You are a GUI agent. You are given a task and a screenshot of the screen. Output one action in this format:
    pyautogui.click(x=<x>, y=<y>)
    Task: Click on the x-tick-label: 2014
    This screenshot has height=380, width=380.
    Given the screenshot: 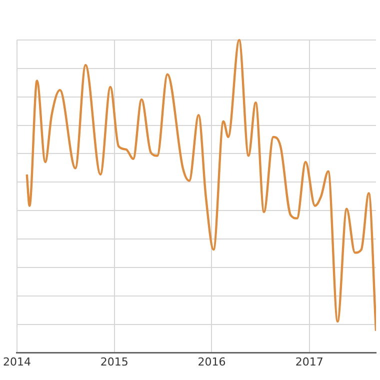 What is the action you would take?
    pyautogui.click(x=16, y=361)
    